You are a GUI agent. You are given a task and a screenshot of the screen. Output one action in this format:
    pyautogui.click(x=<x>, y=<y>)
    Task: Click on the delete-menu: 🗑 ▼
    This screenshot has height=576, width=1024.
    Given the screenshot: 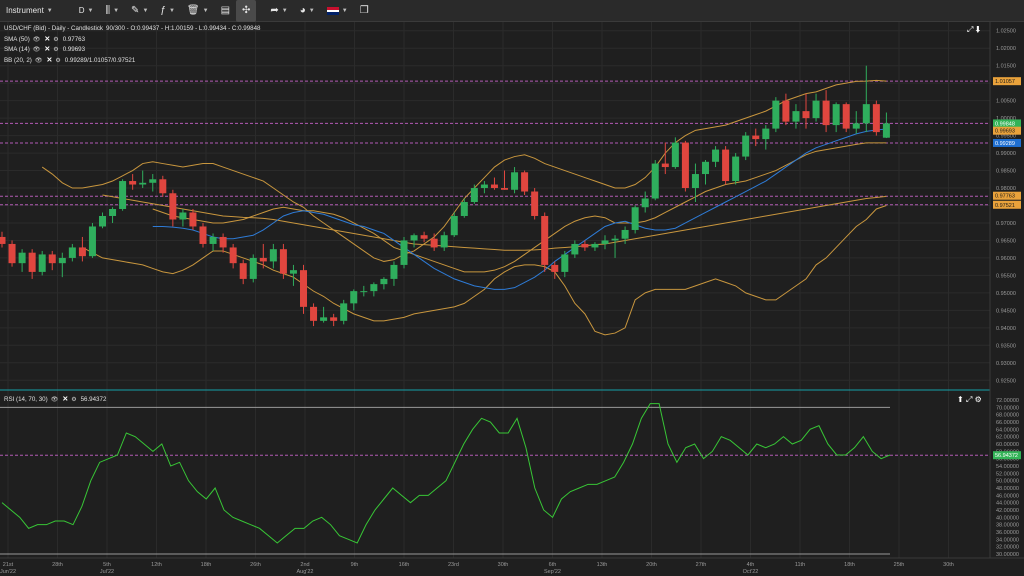 What is the action you would take?
    pyautogui.click(x=198, y=11)
    